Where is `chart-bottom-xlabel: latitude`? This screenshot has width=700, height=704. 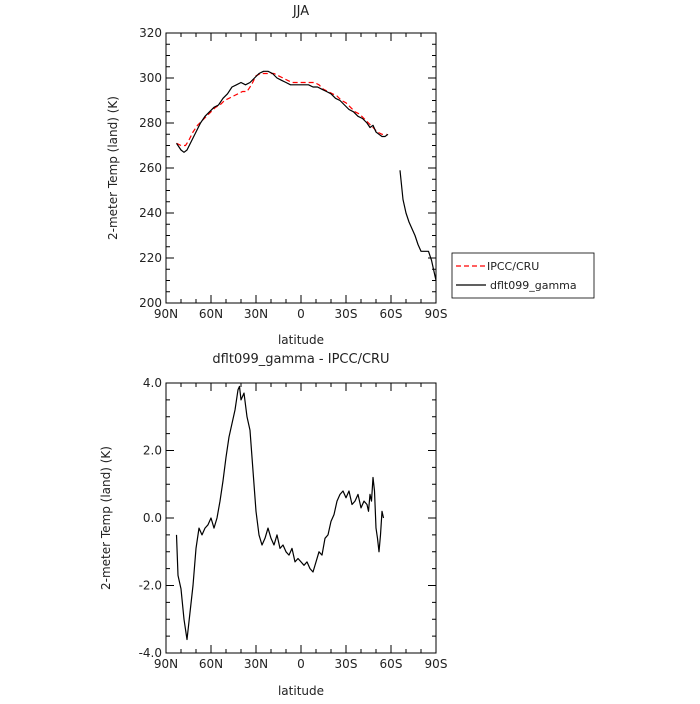
chart-bottom-xlabel: latitude is located at coordinates (301, 691).